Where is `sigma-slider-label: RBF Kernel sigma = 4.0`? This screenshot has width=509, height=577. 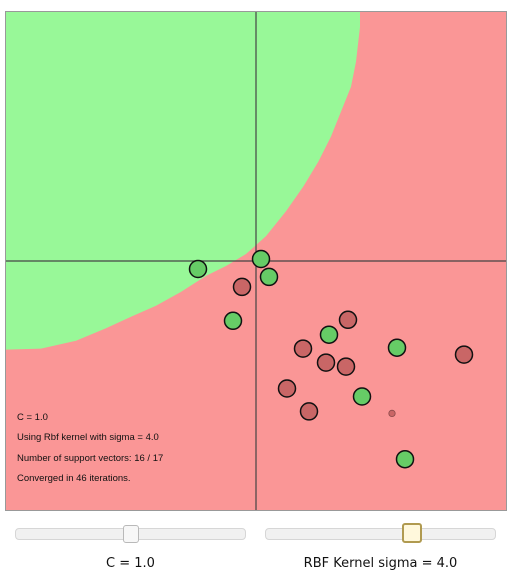
sigma-slider-label: RBF Kernel sigma = 4.0 is located at coordinates (380, 563).